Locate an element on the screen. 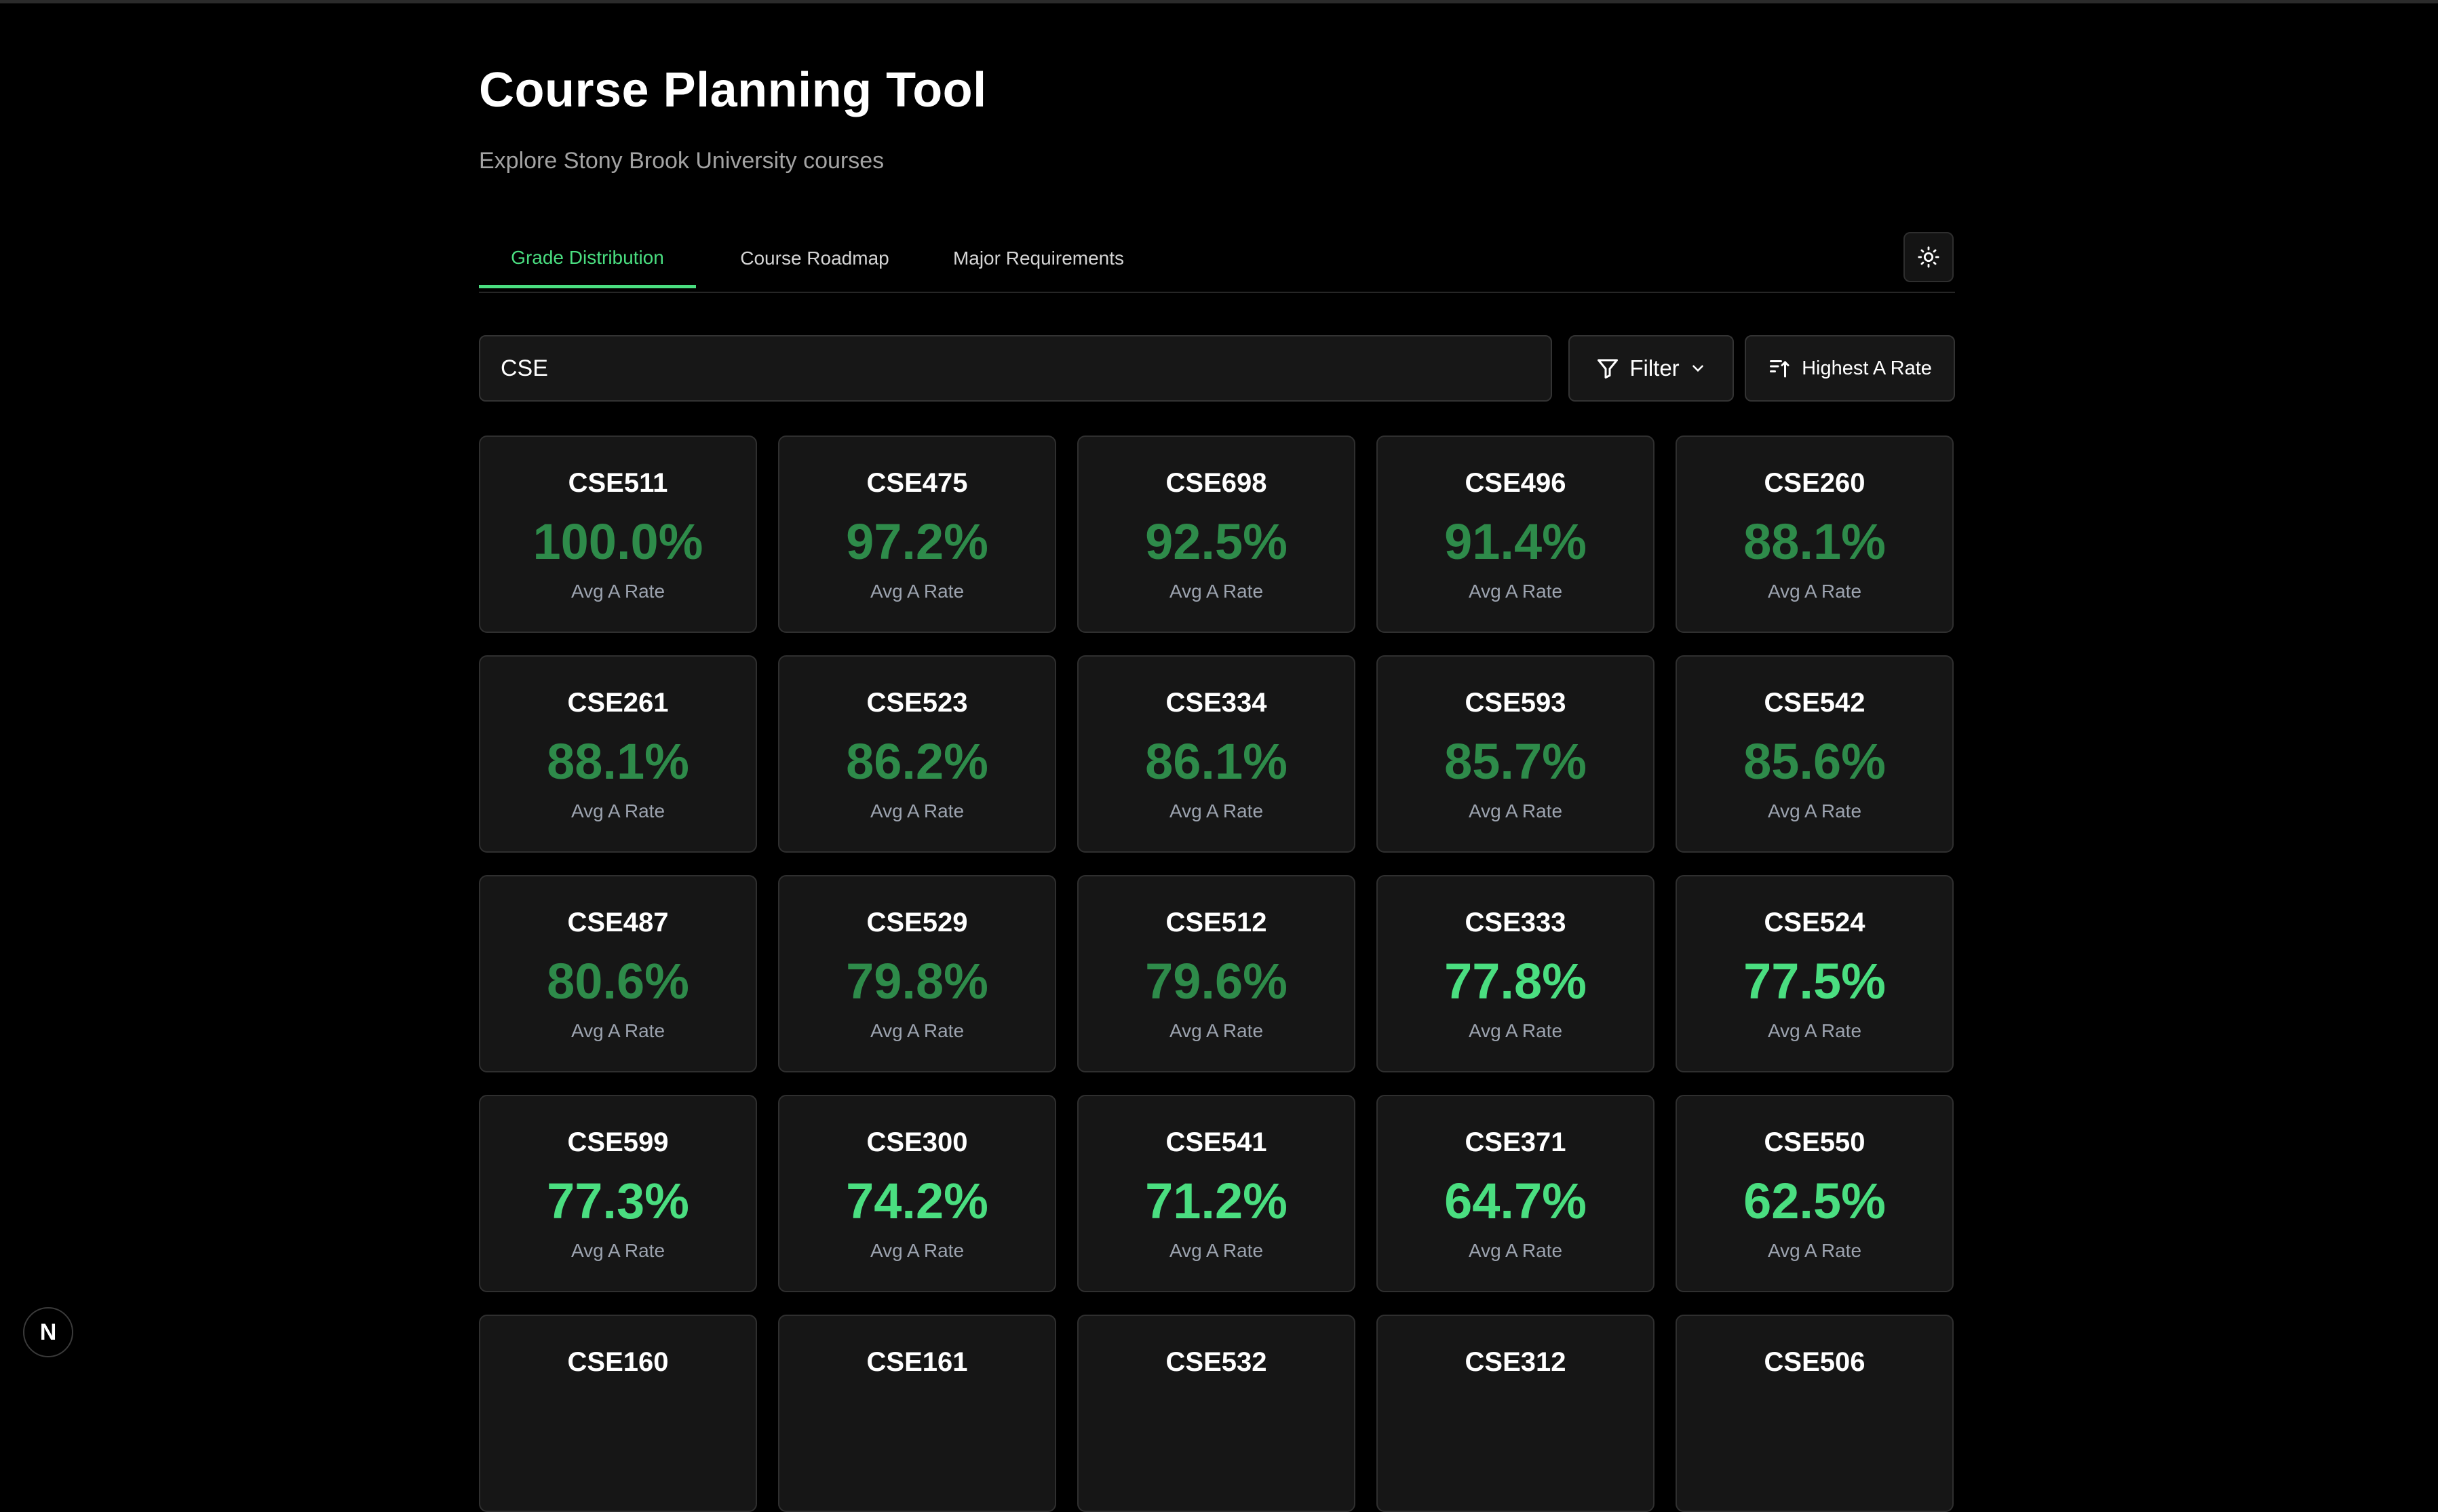 This screenshot has height=1512, width=2438. tab-grade-distribution: Grade Distribution is located at coordinates (587, 260).